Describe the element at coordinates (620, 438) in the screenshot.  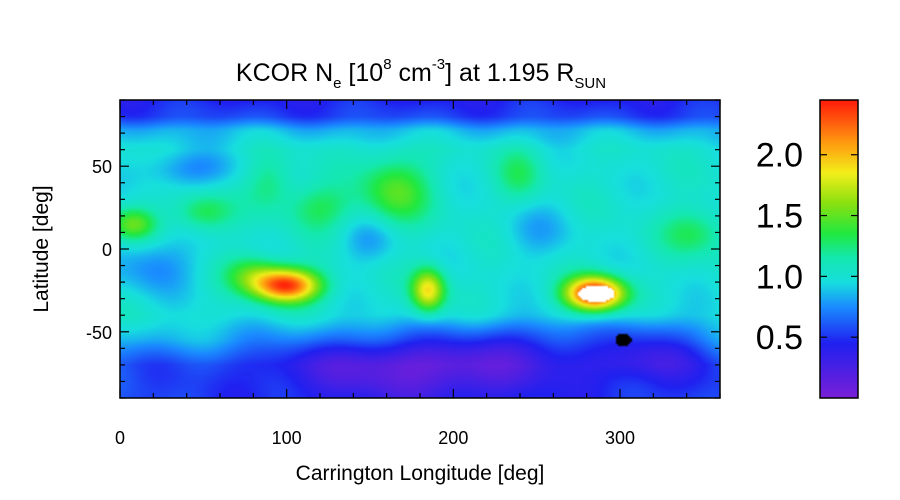
I see `x-tick-label: 300` at that location.